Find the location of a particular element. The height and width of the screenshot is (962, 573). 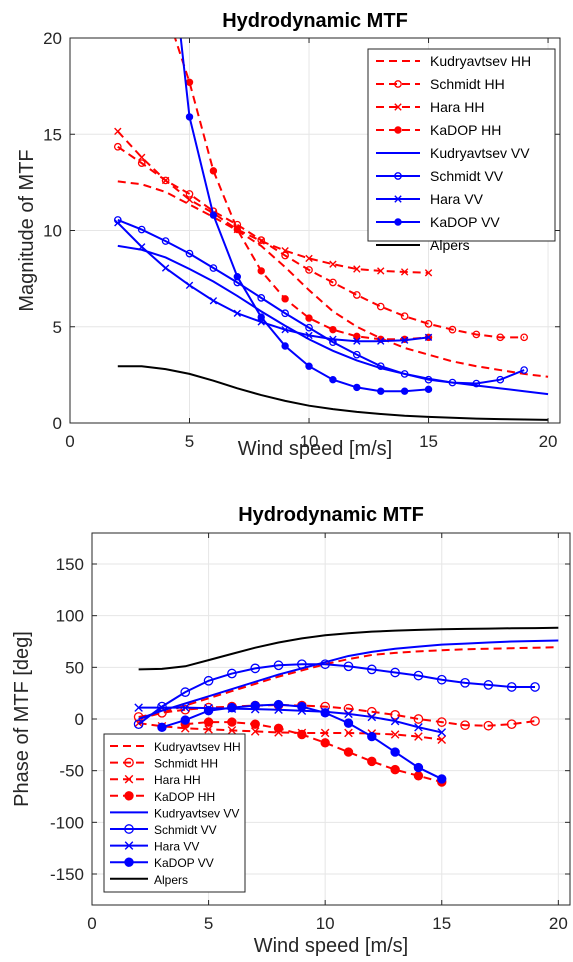

x-axis-label: Wind speed [m/s] is located at coordinates (315, 449).